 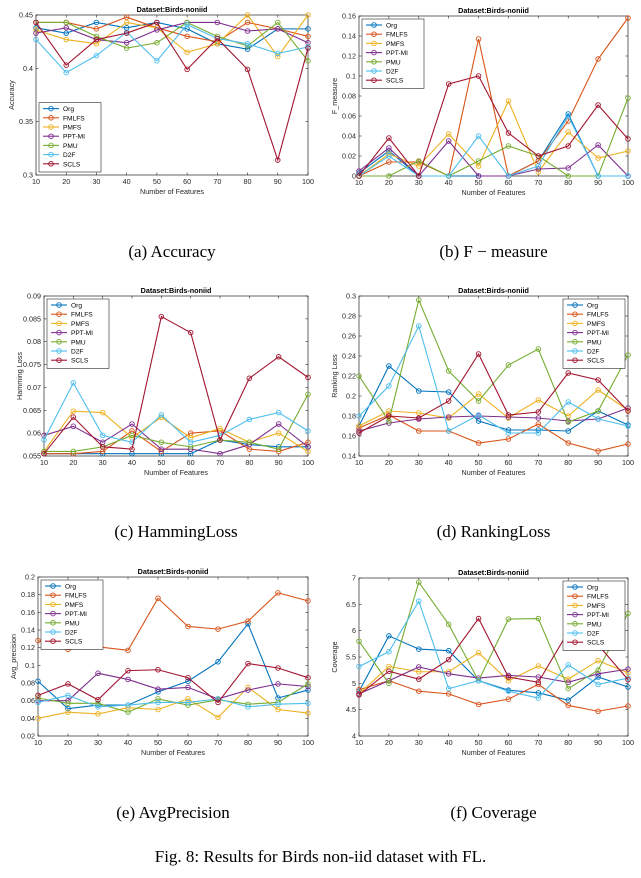 What do you see at coordinates (351, 709) in the screenshot?
I see `y-tick-label: 4.5` at bounding box center [351, 709].